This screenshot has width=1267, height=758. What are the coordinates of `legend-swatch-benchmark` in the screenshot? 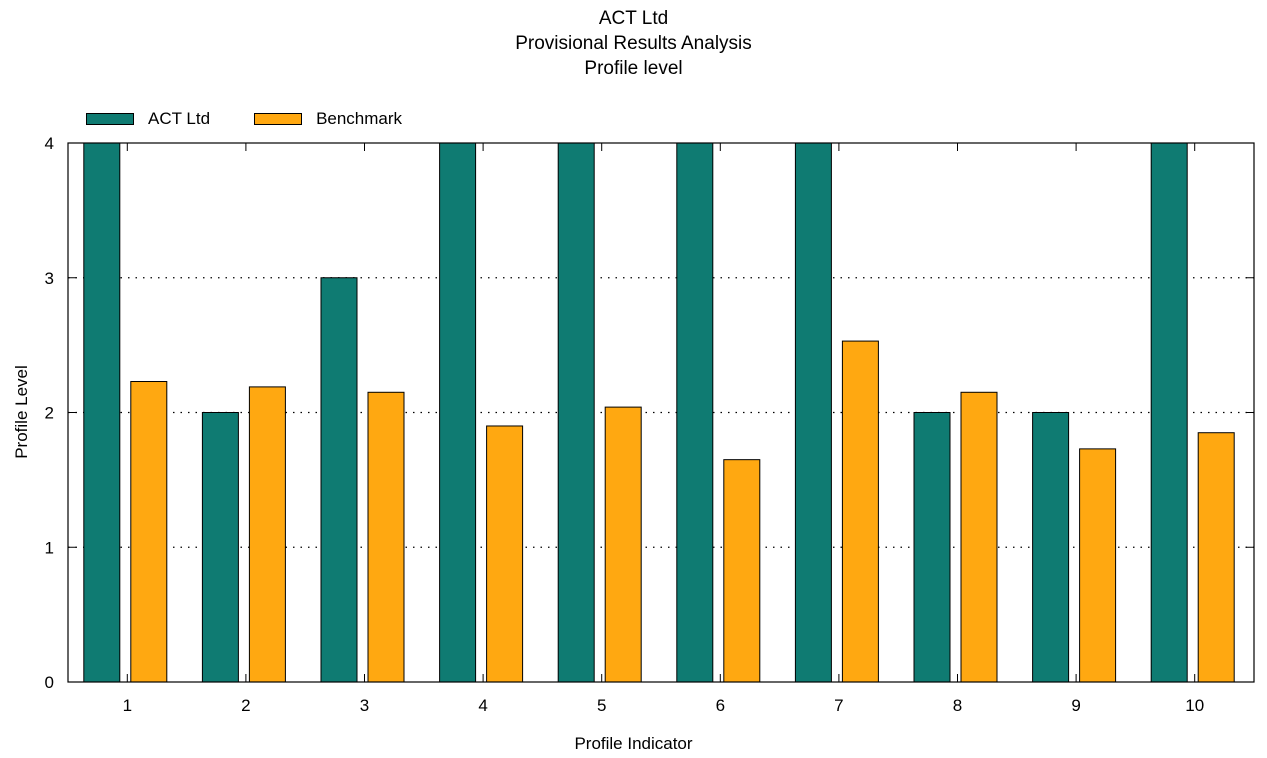 It's located at (278, 119).